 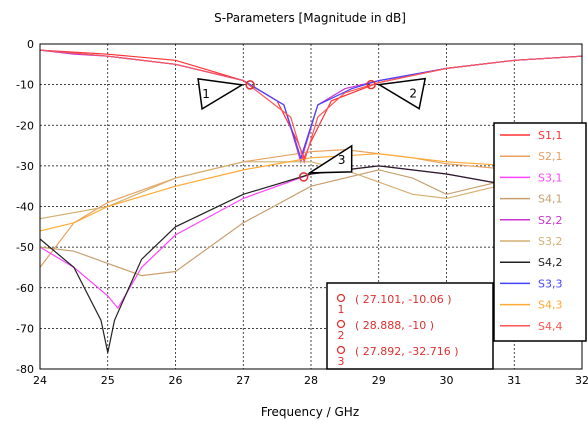 I want to click on annotation-marker-id: 3, so click(x=341, y=361).